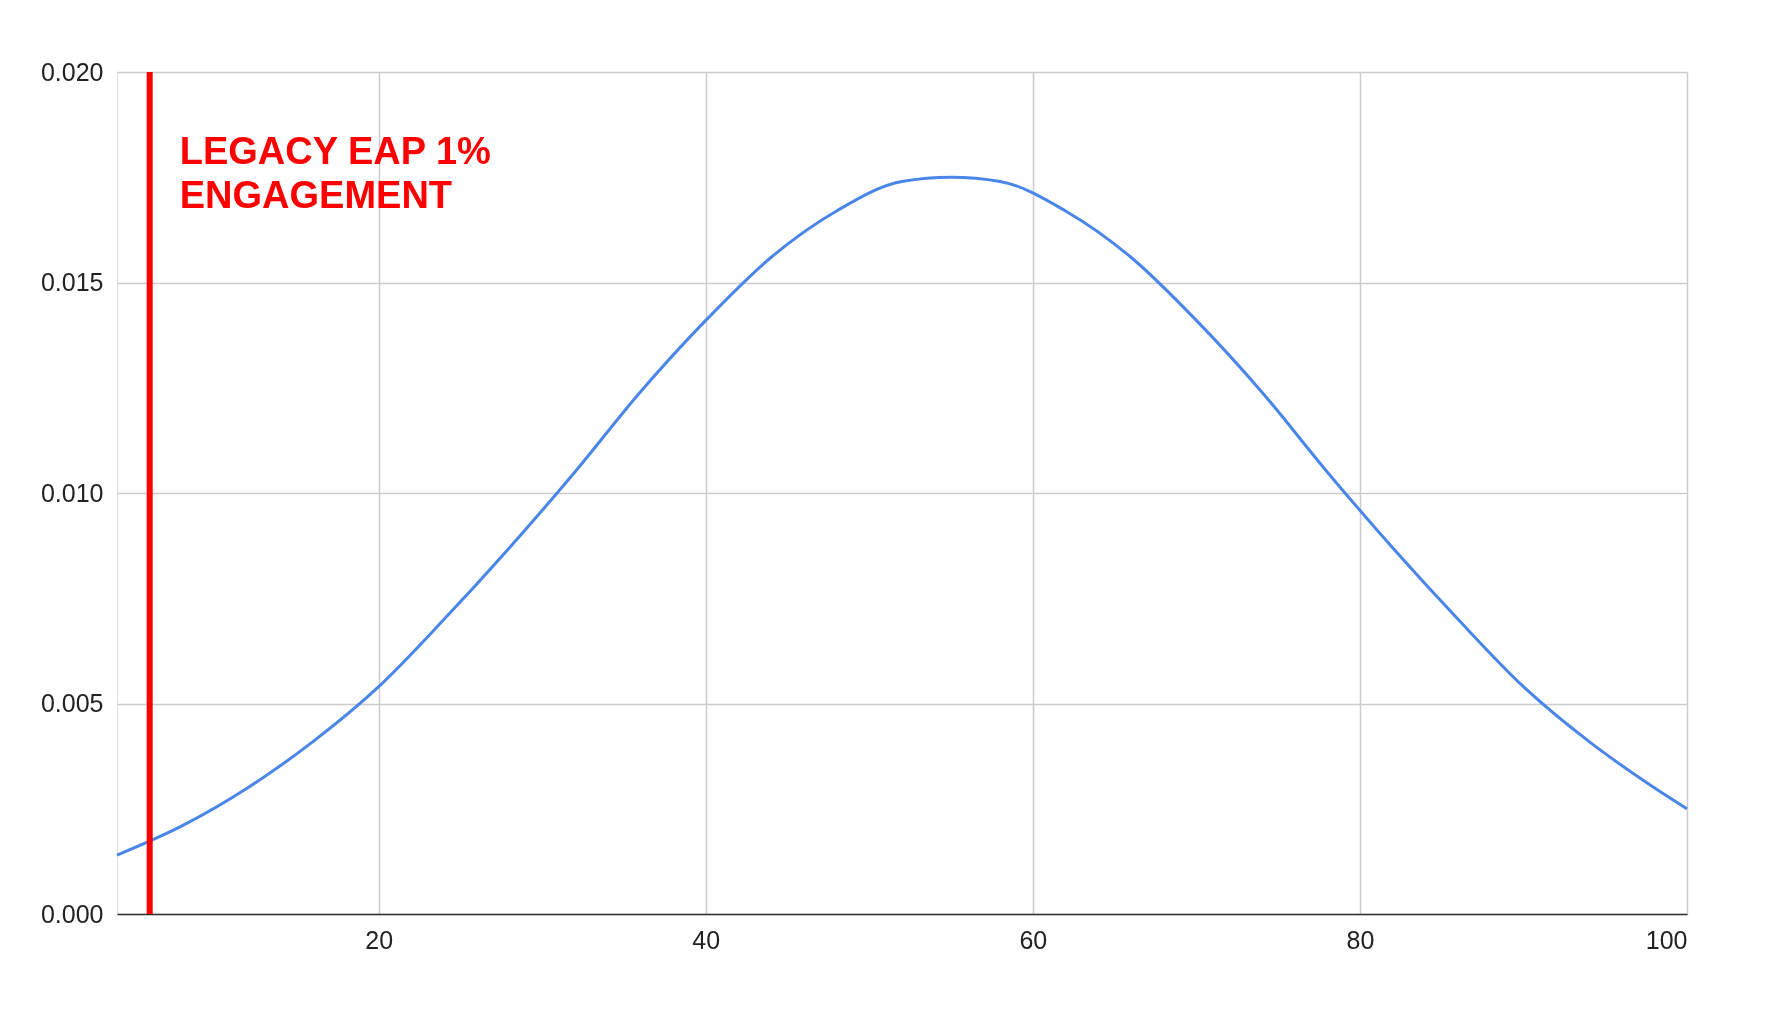 The image size is (1788, 1013). Describe the element at coordinates (72, 282) in the screenshot. I see `y-tick-label: 0.015` at that location.